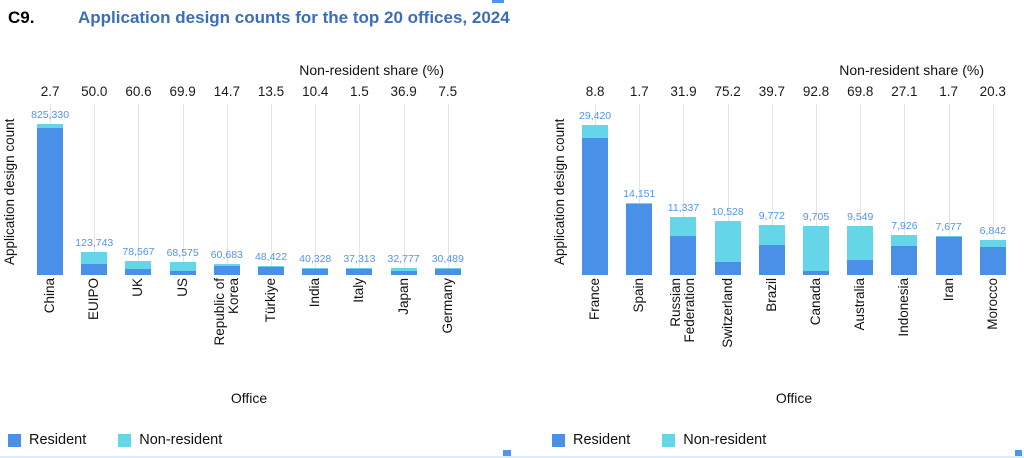 The width and height of the screenshot is (1024, 458). Describe the element at coordinates (47, 440) in the screenshot. I see `legend-item-resident: Resident` at that location.